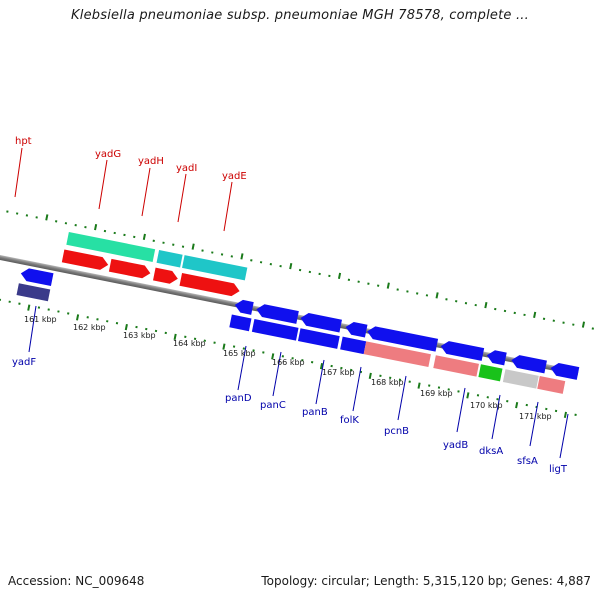 This screenshot has width=600, height=600. Describe the element at coordinates (535, 416) in the screenshot. I see `scale-label: 171 kbp` at that location.